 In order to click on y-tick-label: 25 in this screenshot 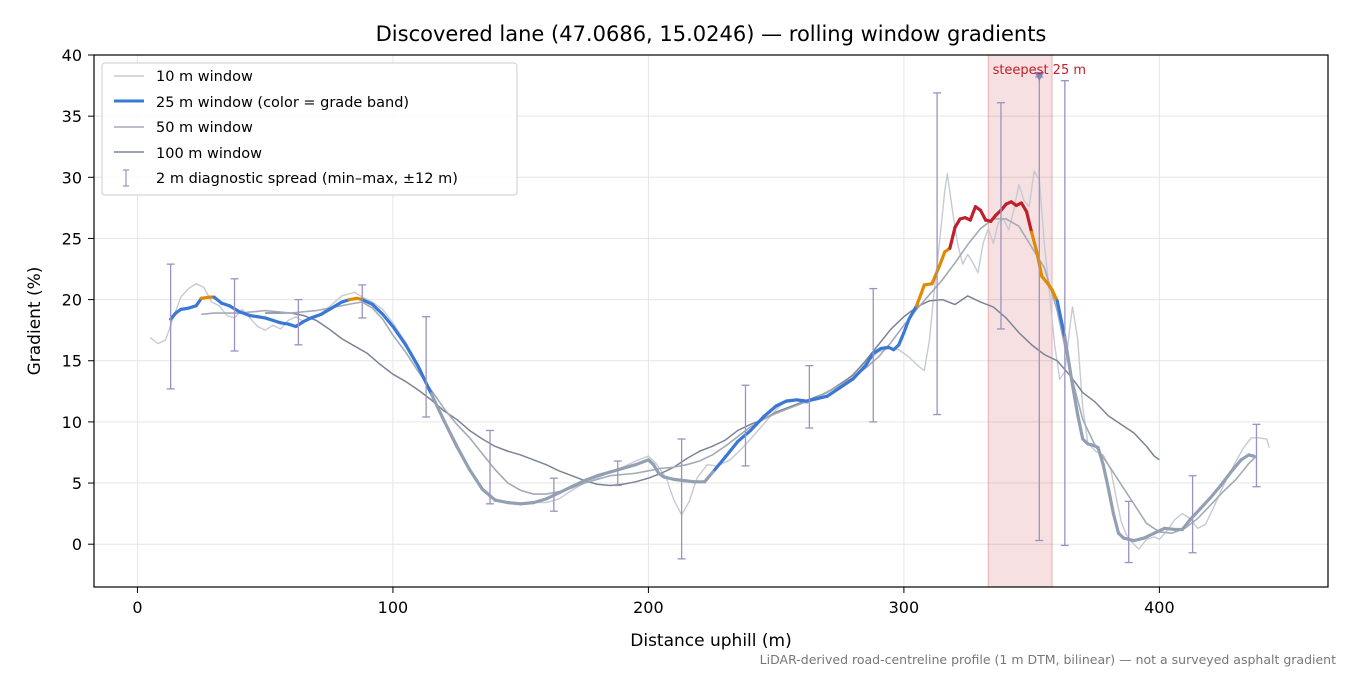, I will do `click(72, 238)`.